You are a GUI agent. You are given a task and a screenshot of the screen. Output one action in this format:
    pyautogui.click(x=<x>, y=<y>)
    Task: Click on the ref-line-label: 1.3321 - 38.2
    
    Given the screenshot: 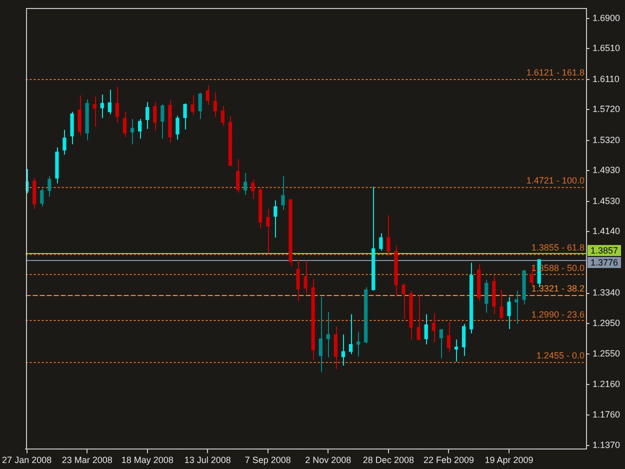 What is the action you would take?
    pyautogui.click(x=557, y=289)
    